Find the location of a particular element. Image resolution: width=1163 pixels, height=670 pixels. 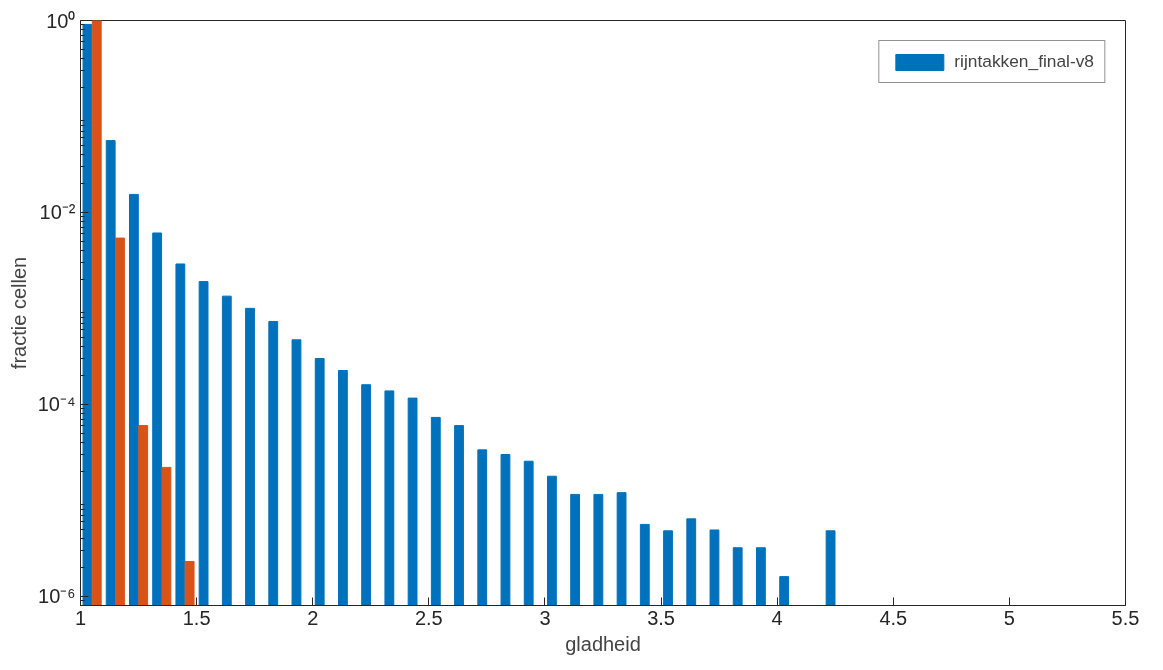

legend-label: rijntakken_final-v8 is located at coordinates (1024, 61).